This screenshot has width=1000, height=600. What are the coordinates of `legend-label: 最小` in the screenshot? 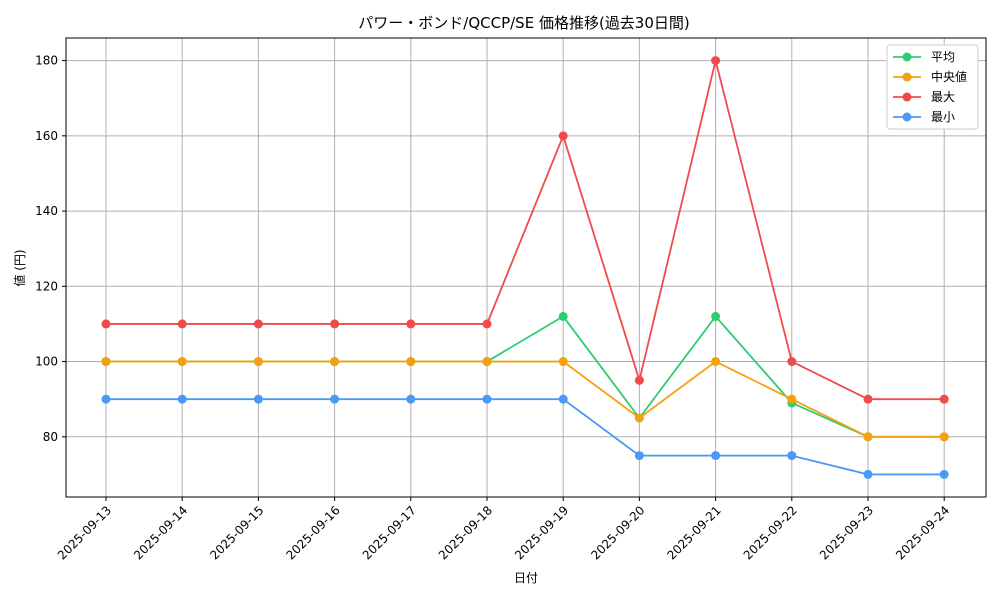 It's located at (943, 117).